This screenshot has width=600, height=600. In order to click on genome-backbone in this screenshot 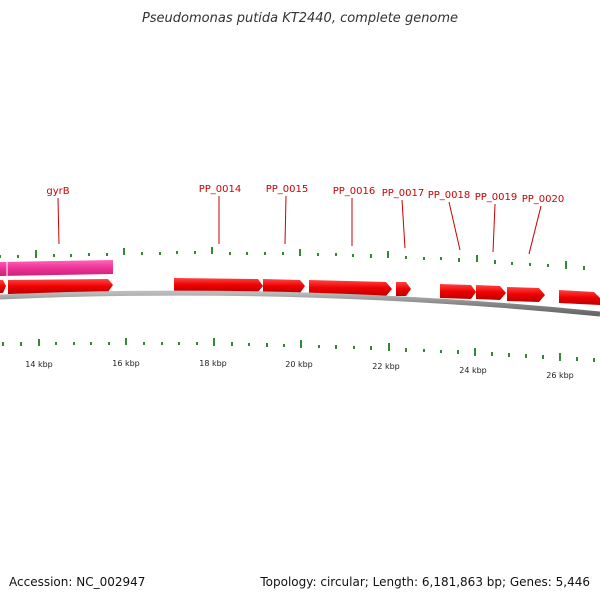, I will do `click(300, 303)`.